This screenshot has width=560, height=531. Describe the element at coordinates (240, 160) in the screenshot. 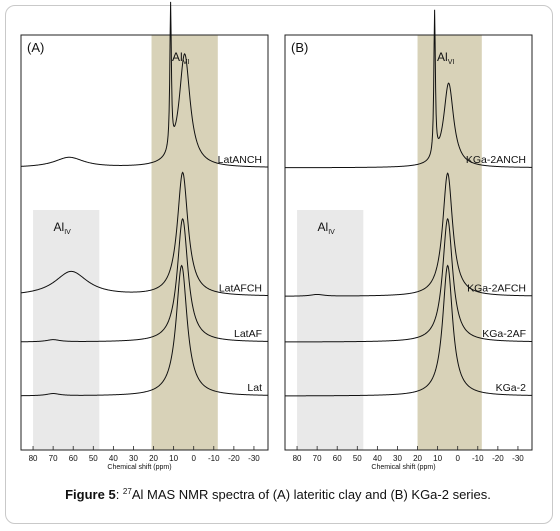

I see `series-label: LatANCH` at that location.